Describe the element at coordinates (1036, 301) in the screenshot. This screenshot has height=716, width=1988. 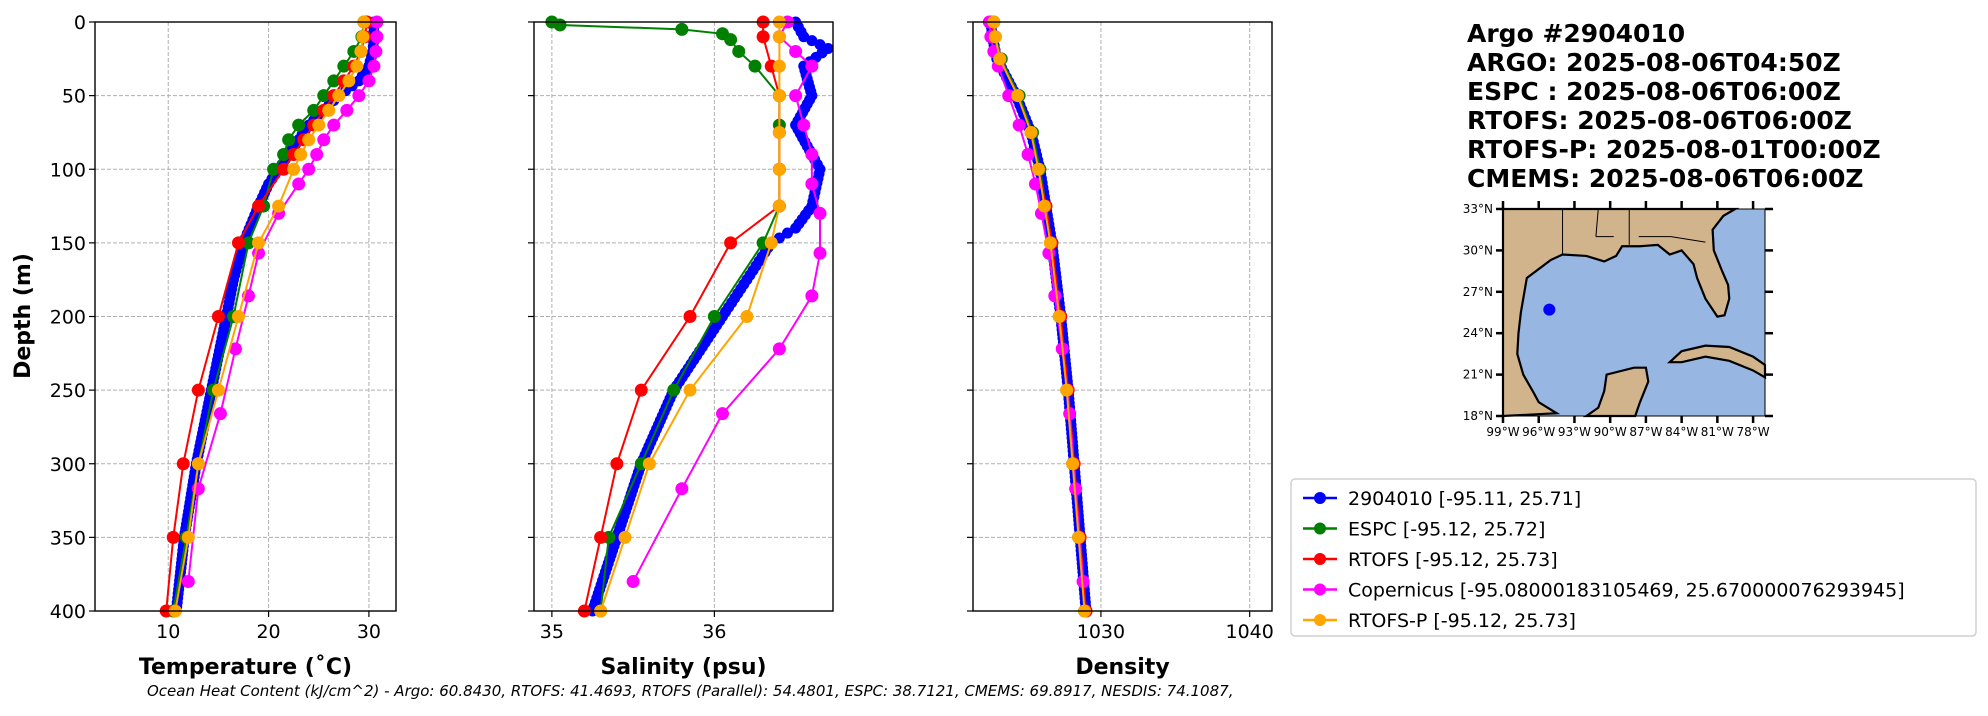
I see `series-line-copernicus` at that location.